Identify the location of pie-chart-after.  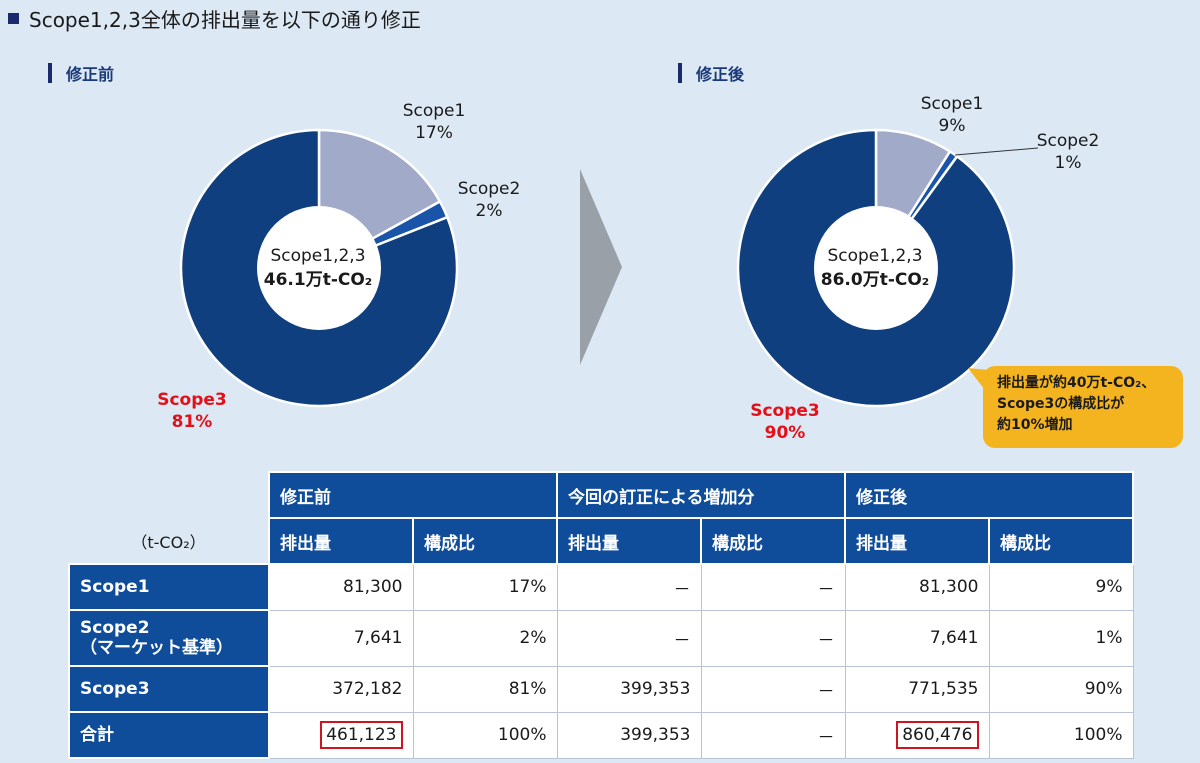
(876, 268).